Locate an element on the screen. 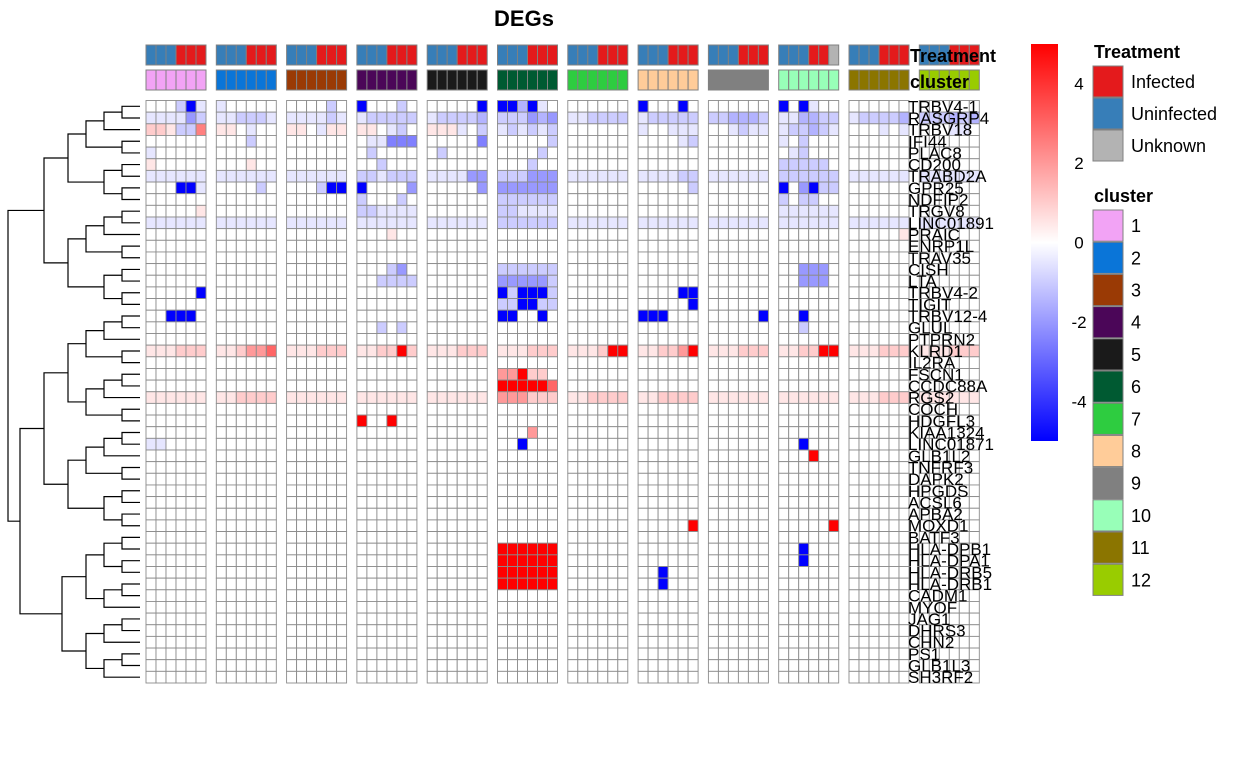  dendrogram-branch is located at coordinates (130, 438).